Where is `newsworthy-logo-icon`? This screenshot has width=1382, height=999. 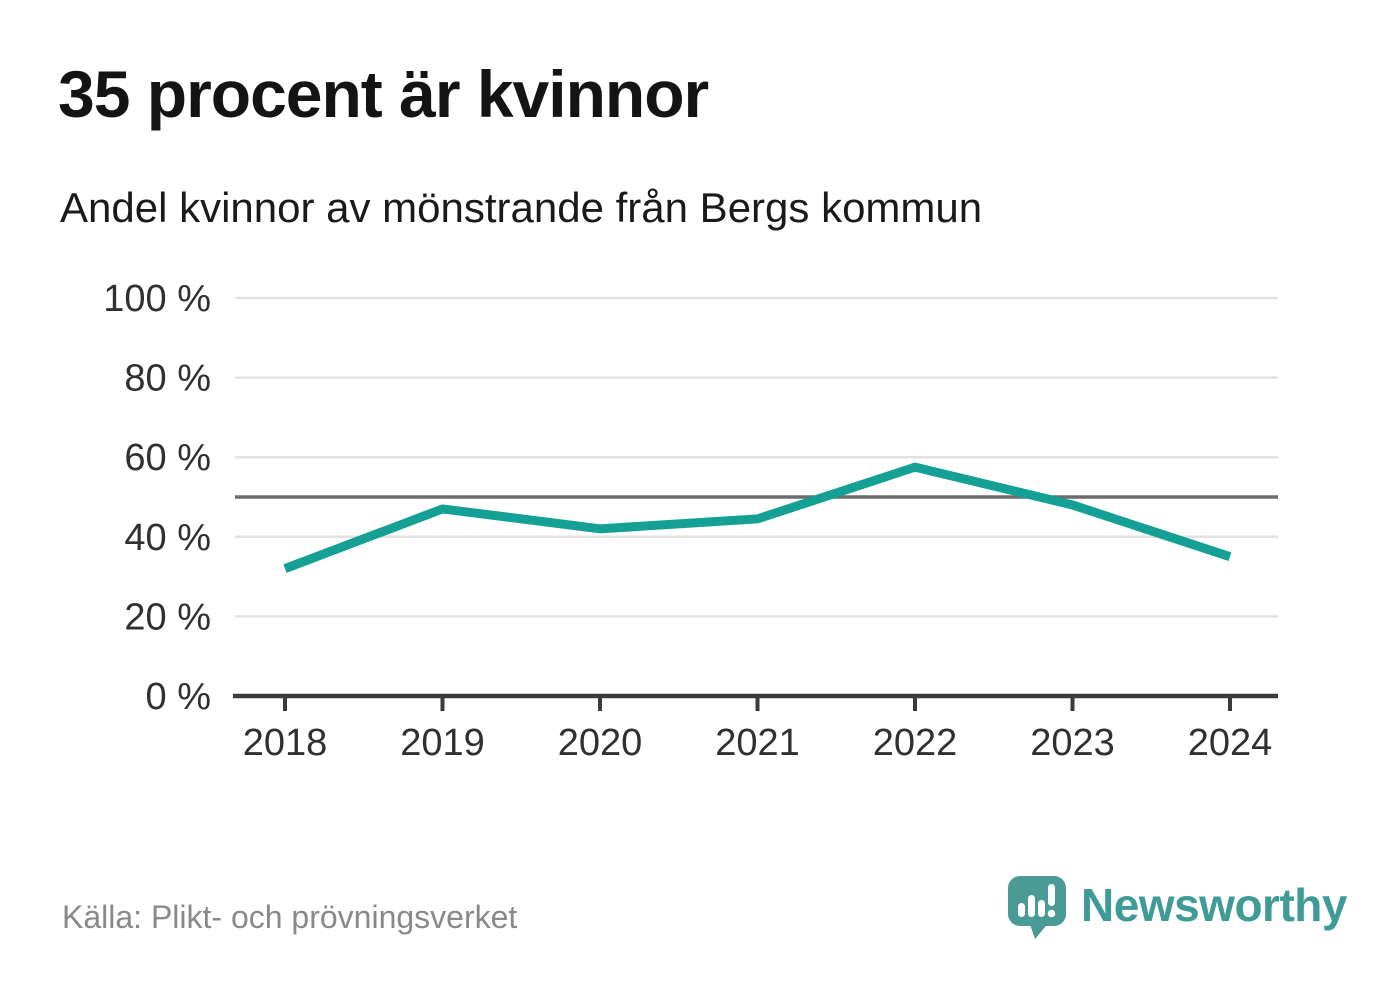
newsworthy-logo-icon is located at coordinates (1037, 907).